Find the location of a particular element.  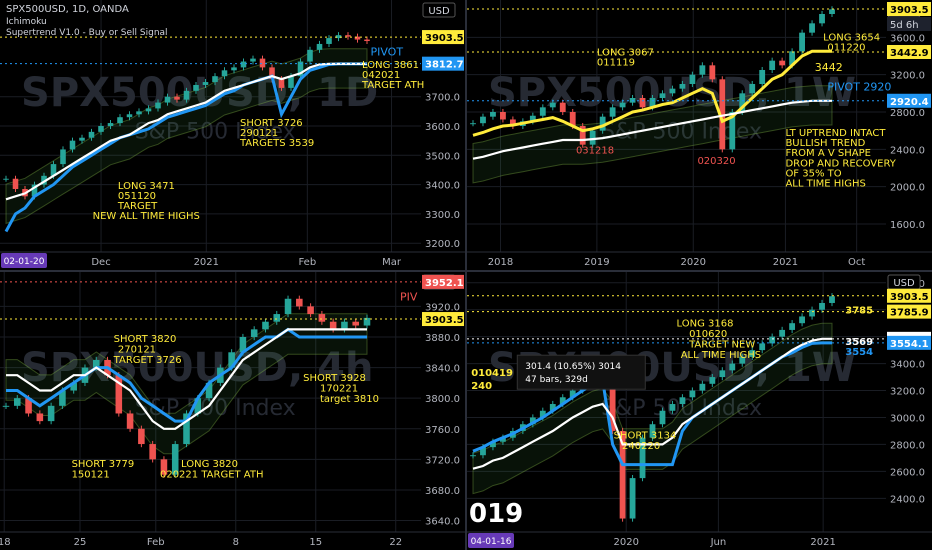

y-tick-label-4: 3800.0 is located at coordinates (442, 399).